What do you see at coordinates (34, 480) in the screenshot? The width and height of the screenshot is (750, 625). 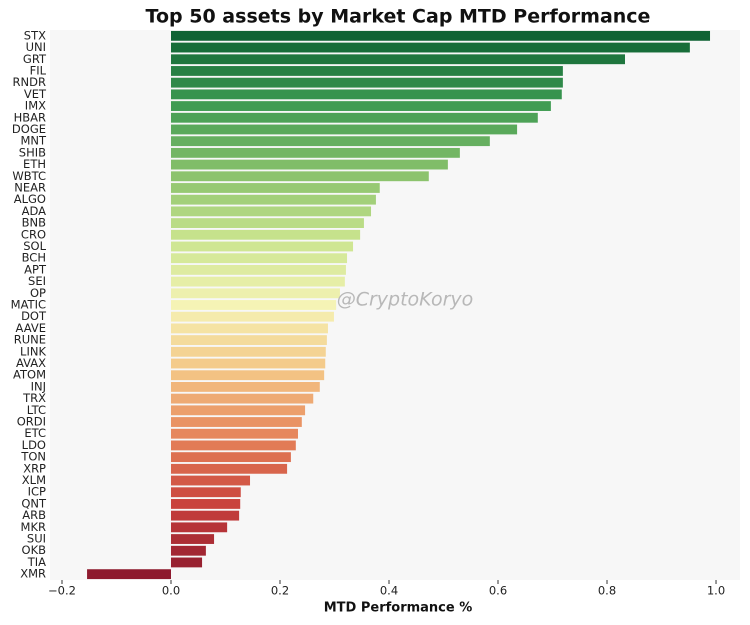 I see `y-tick-label: XLM` at bounding box center [34, 480].